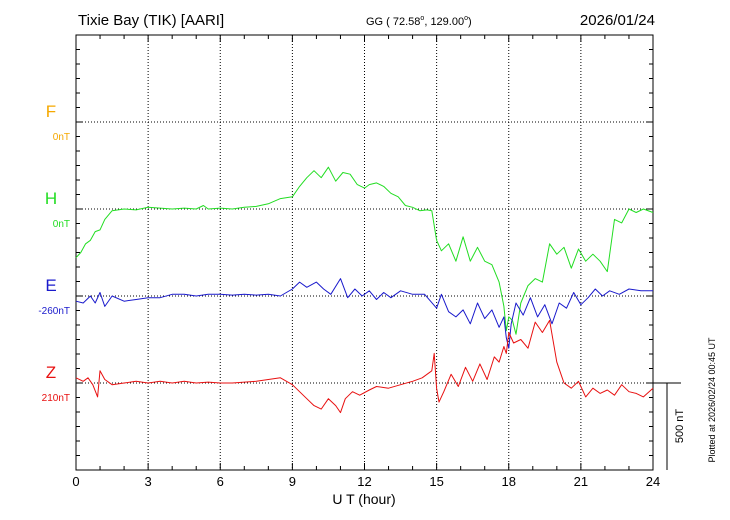  Describe the element at coordinates (51, 198) in the screenshot. I see `series-name-h: H` at that location.